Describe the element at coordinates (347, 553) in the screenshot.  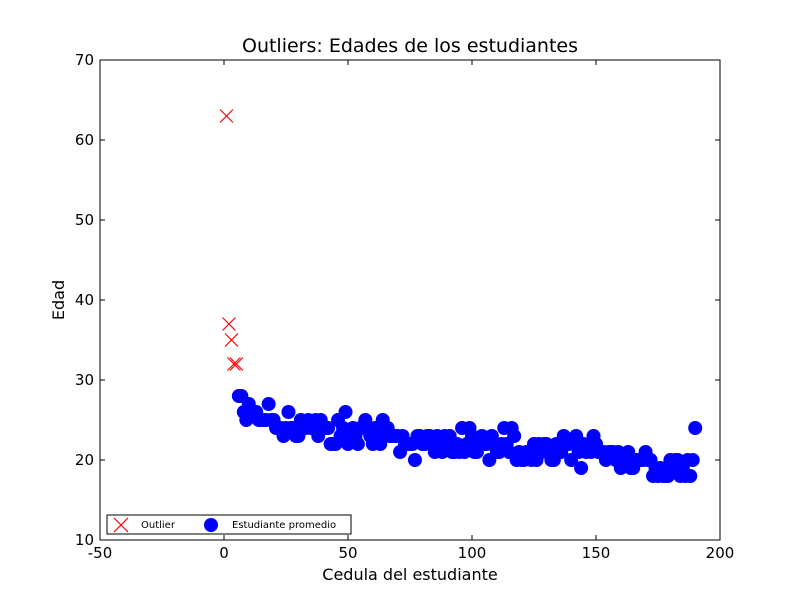
I see `x-tick-label: 50` at that location.